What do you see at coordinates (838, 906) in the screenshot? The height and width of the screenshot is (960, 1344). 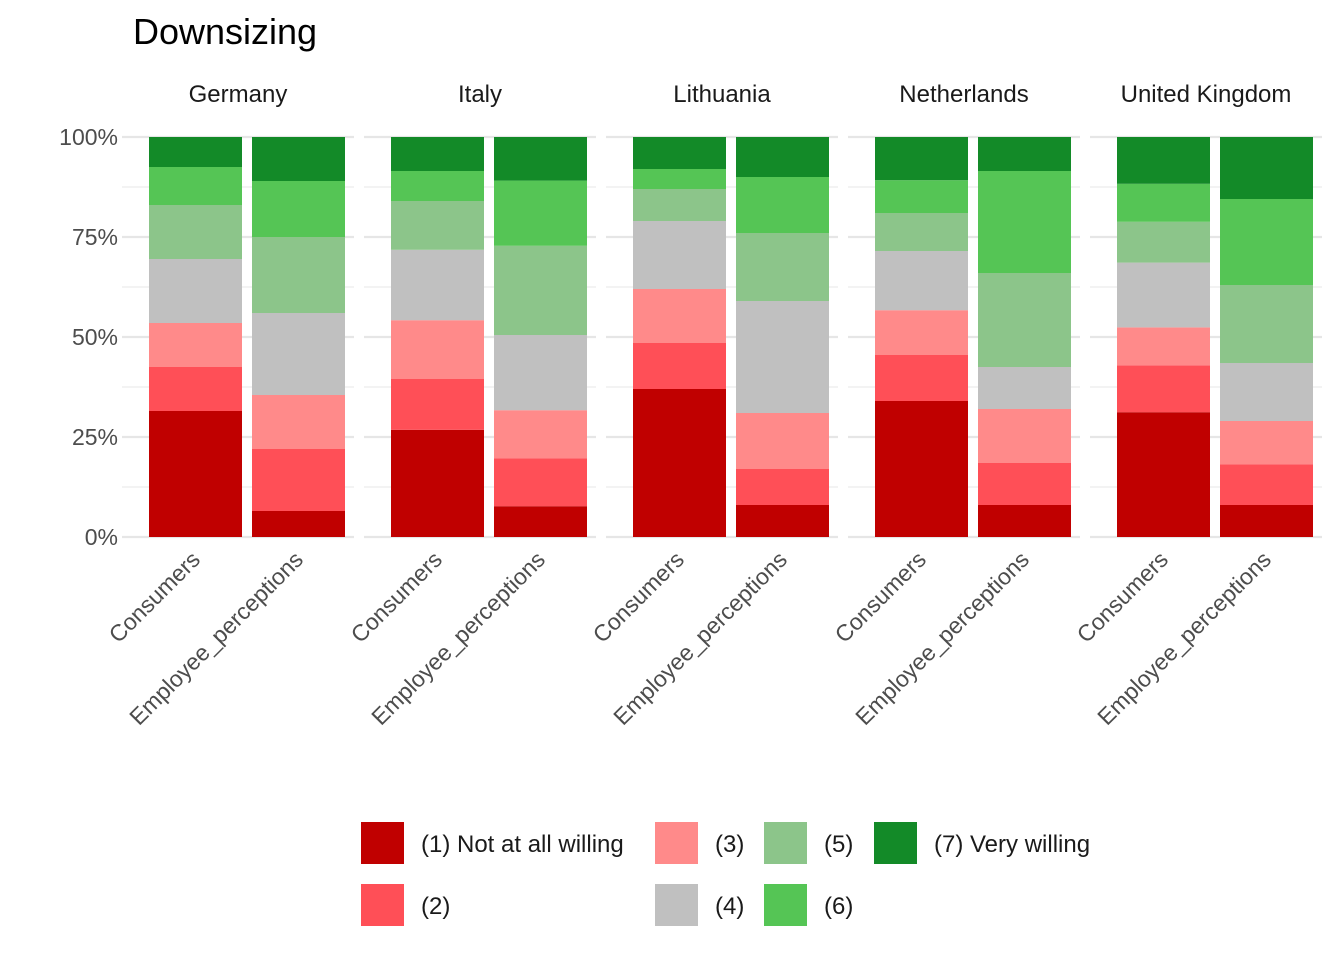 I see `legend-label: (6)` at bounding box center [838, 906].